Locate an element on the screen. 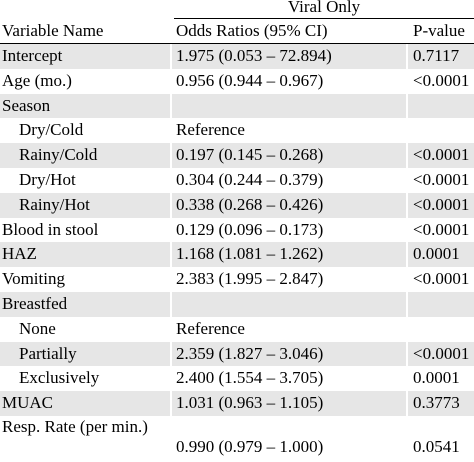 Image resolution: width=474 pixels, height=462 pixels. table-row: Rainy/Cold 0.197 (0.145 – 0.268) <0.0001 is located at coordinates (237, 155).